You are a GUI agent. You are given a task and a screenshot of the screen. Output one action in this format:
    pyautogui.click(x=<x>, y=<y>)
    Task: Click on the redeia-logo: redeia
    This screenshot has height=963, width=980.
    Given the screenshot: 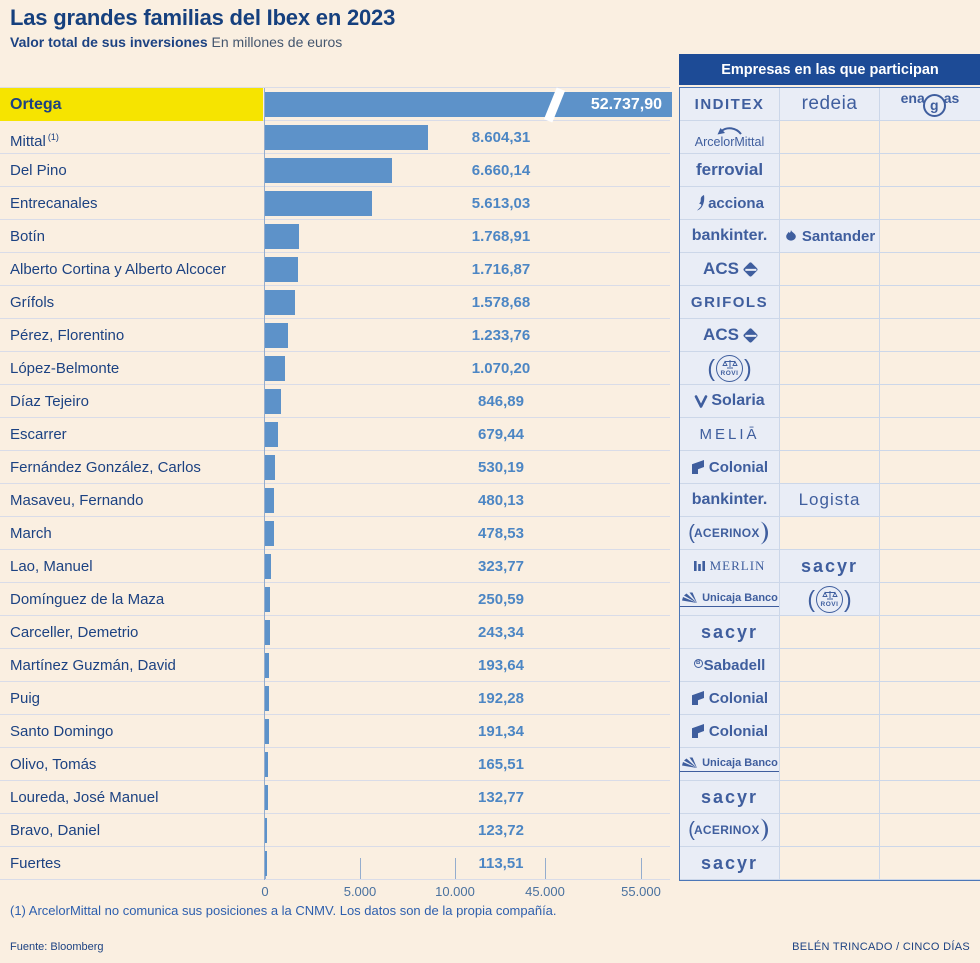 What is the action you would take?
    pyautogui.click(x=829, y=103)
    